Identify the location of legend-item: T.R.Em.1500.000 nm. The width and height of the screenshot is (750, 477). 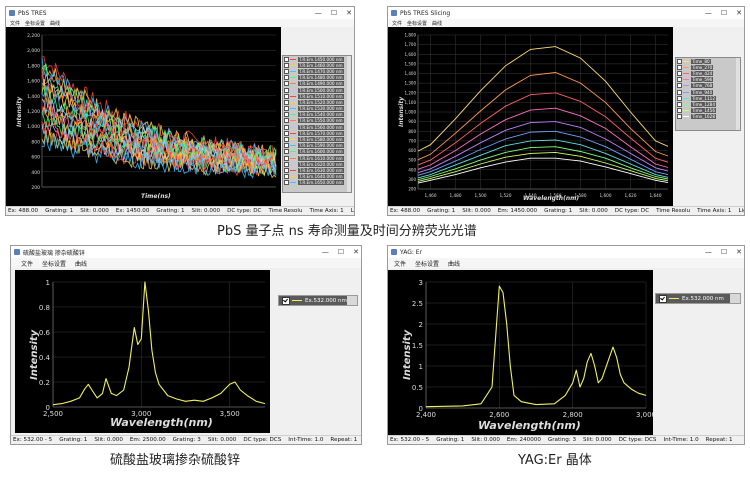
(317, 90).